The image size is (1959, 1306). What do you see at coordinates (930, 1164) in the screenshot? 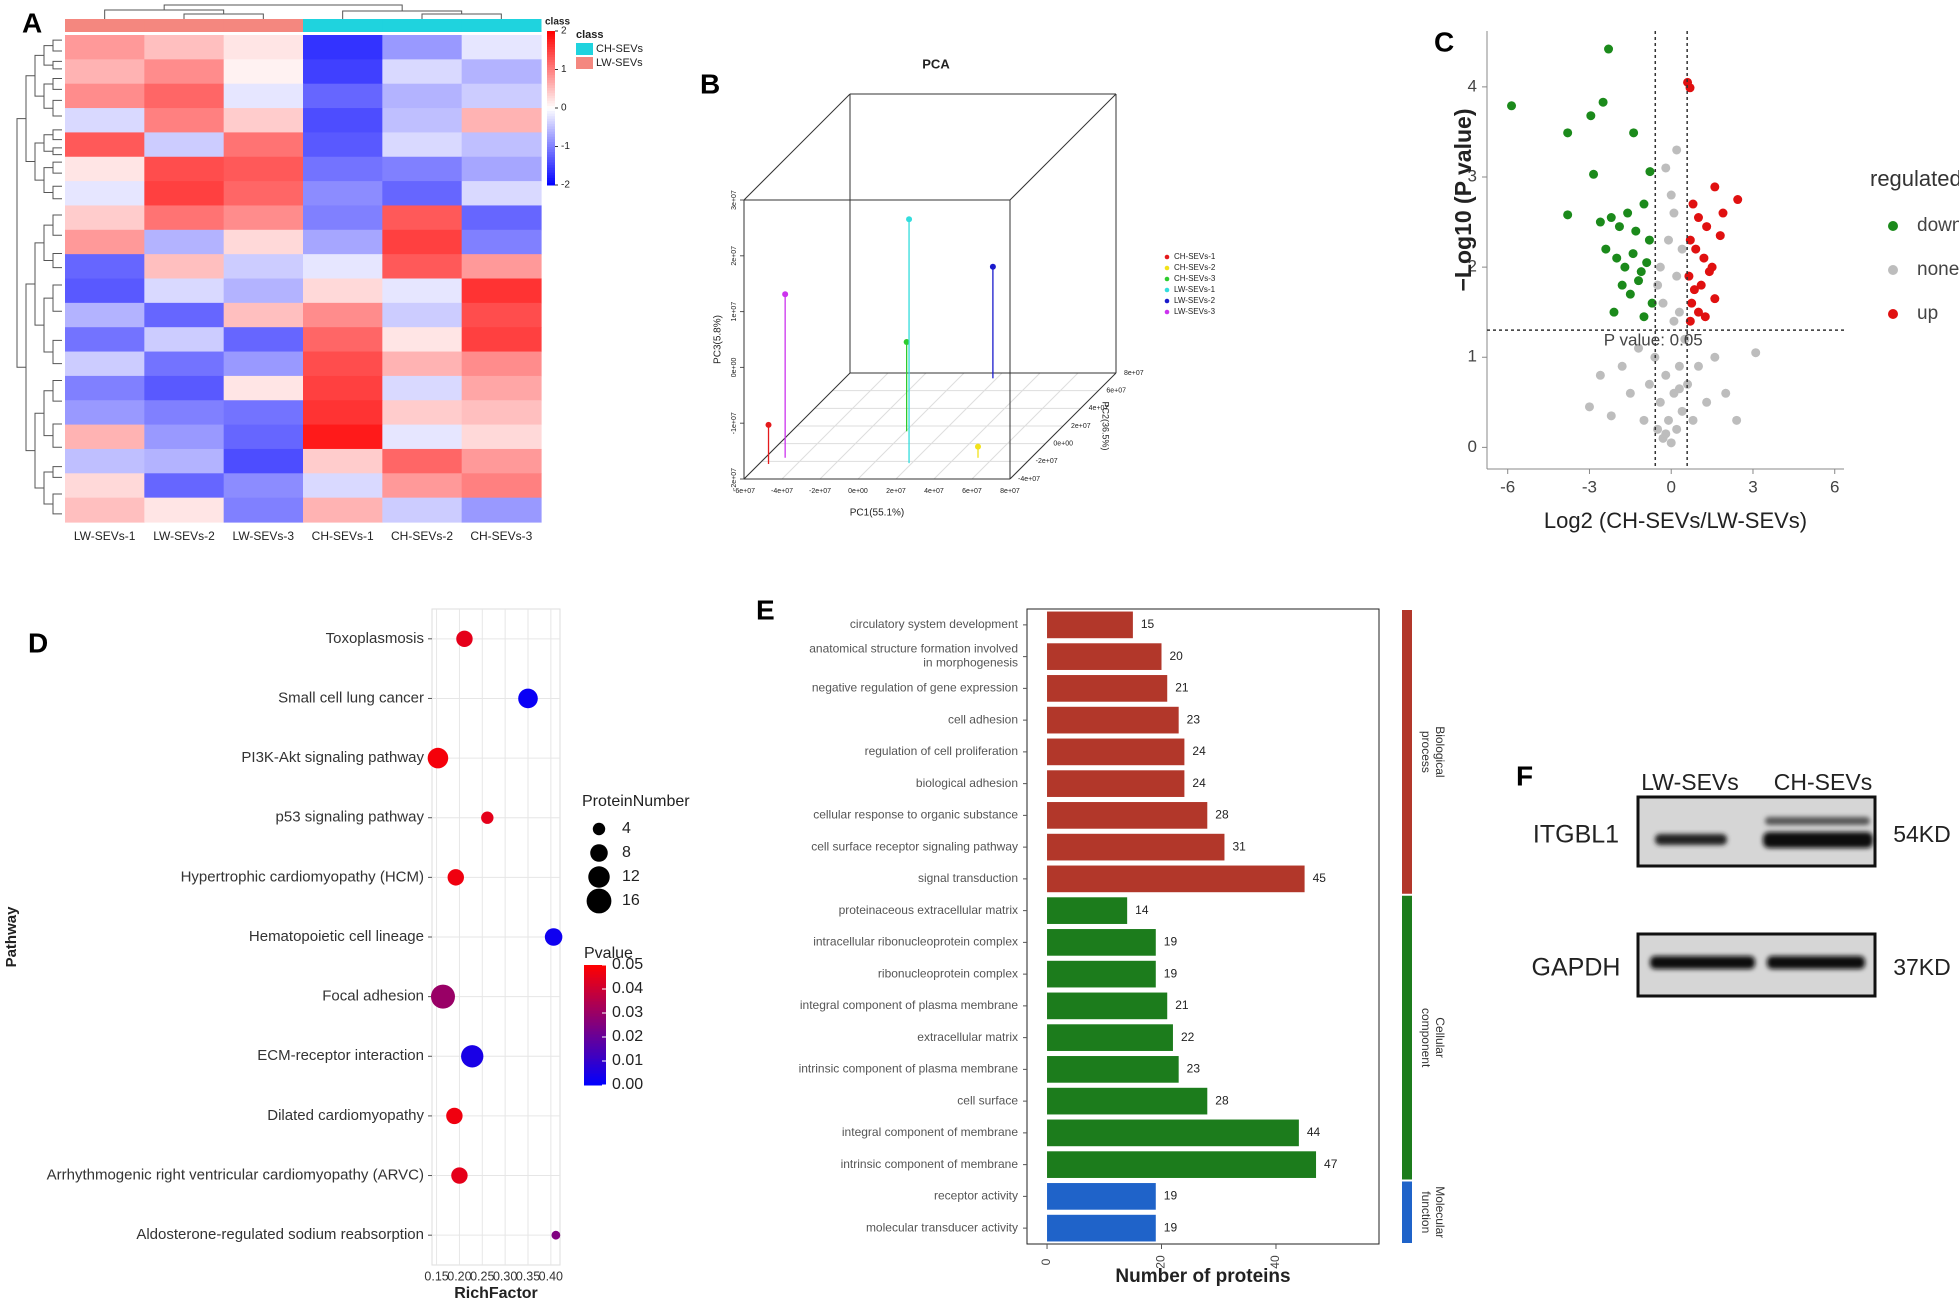
I see `y-tick-label: intrinsic component of membrane` at bounding box center [930, 1164].